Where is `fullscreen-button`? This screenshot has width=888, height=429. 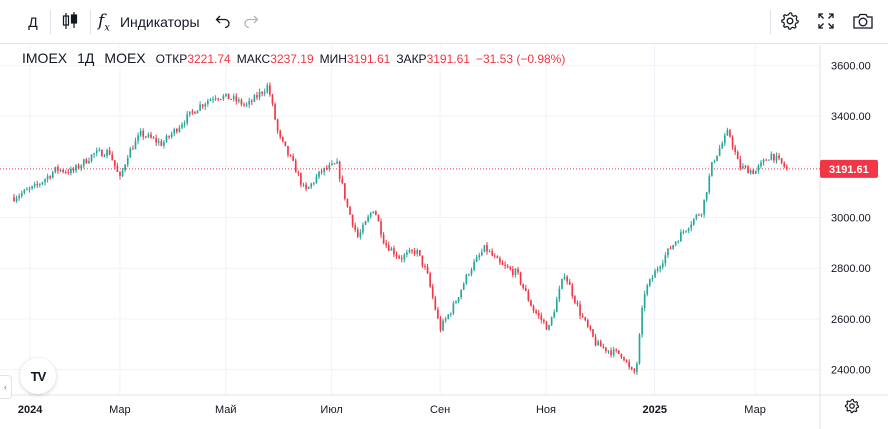 fullscreen-button is located at coordinates (826, 22).